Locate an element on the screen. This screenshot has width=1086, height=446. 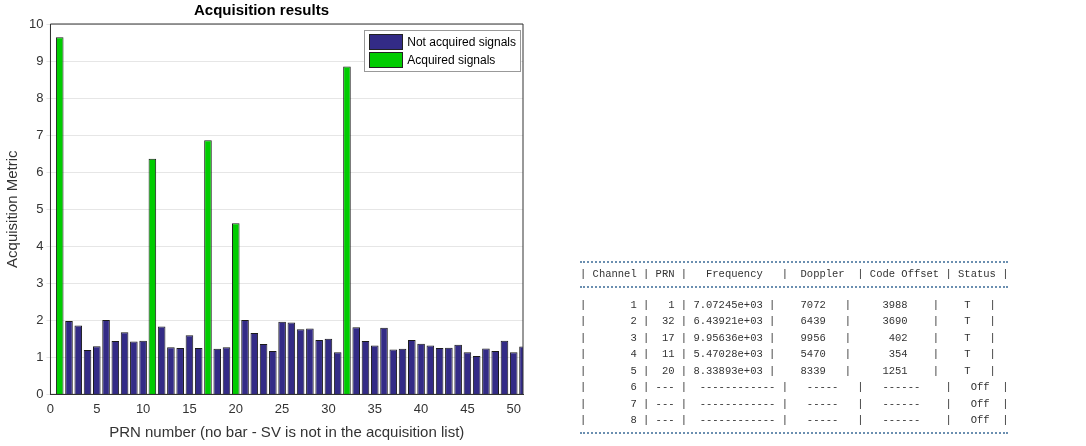
y-tick-label: 4 is located at coordinates (40, 245).